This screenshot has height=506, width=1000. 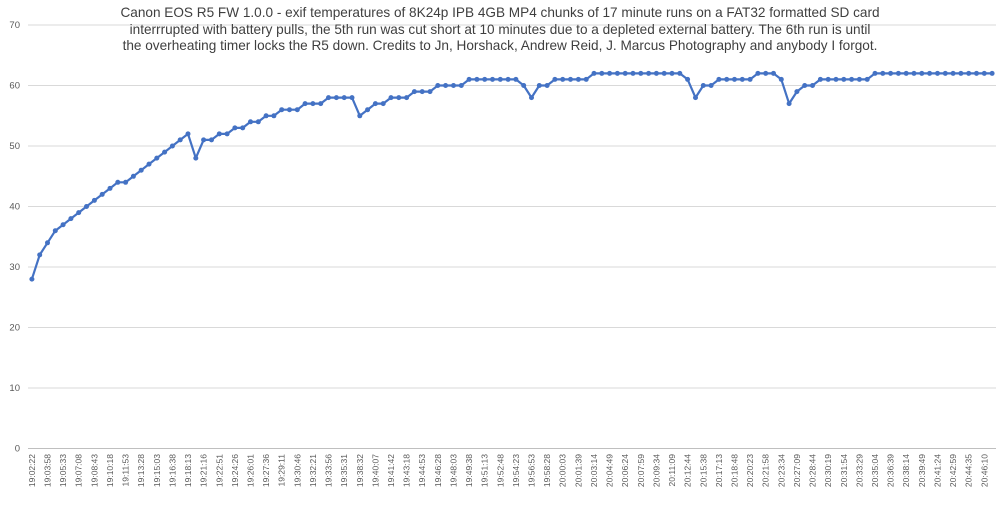 I want to click on x-tick-label: 19:16:38, so click(x=172, y=470).